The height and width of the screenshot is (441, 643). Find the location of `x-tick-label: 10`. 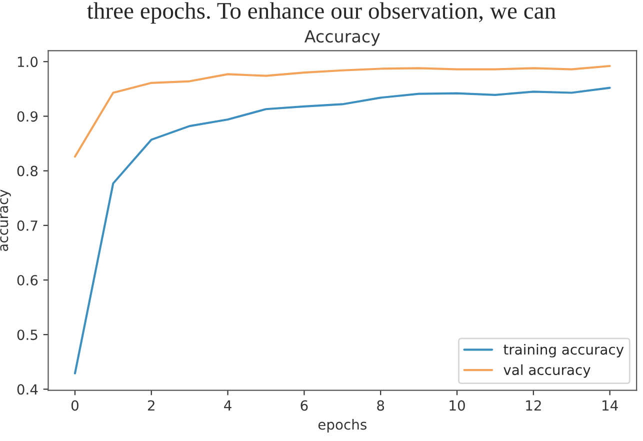

x-tick-label: 10 is located at coordinates (457, 405).